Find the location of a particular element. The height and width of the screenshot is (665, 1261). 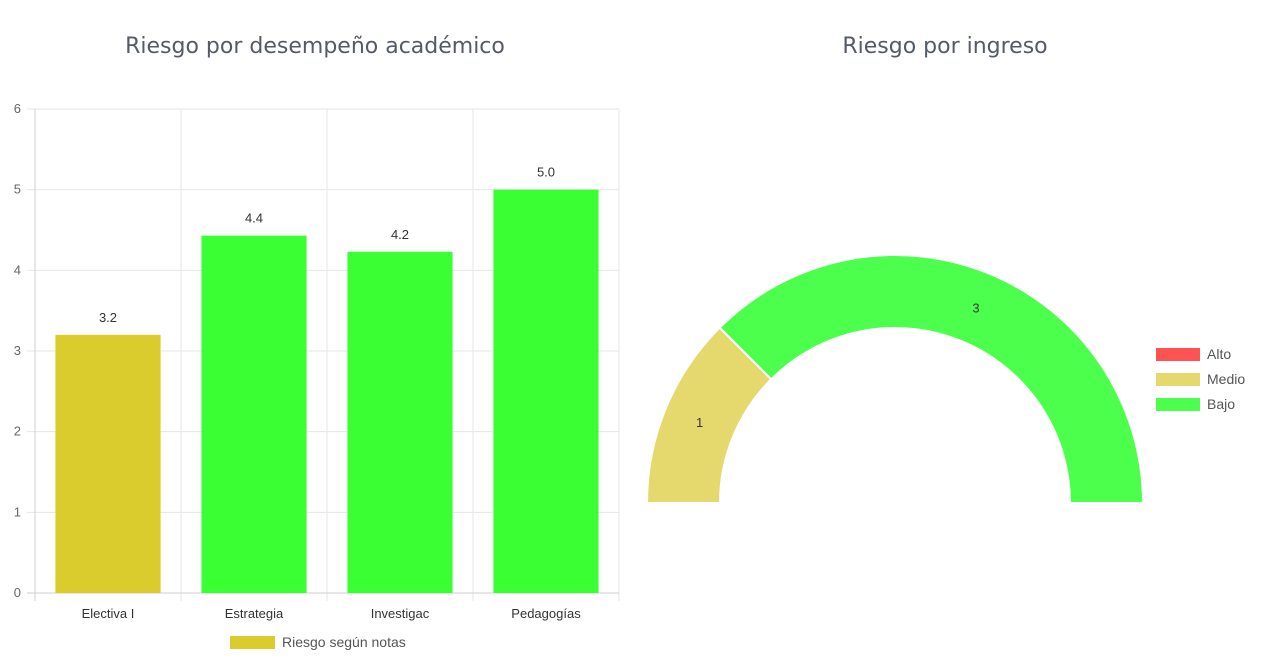

legend-label: Medio is located at coordinates (1226, 379).